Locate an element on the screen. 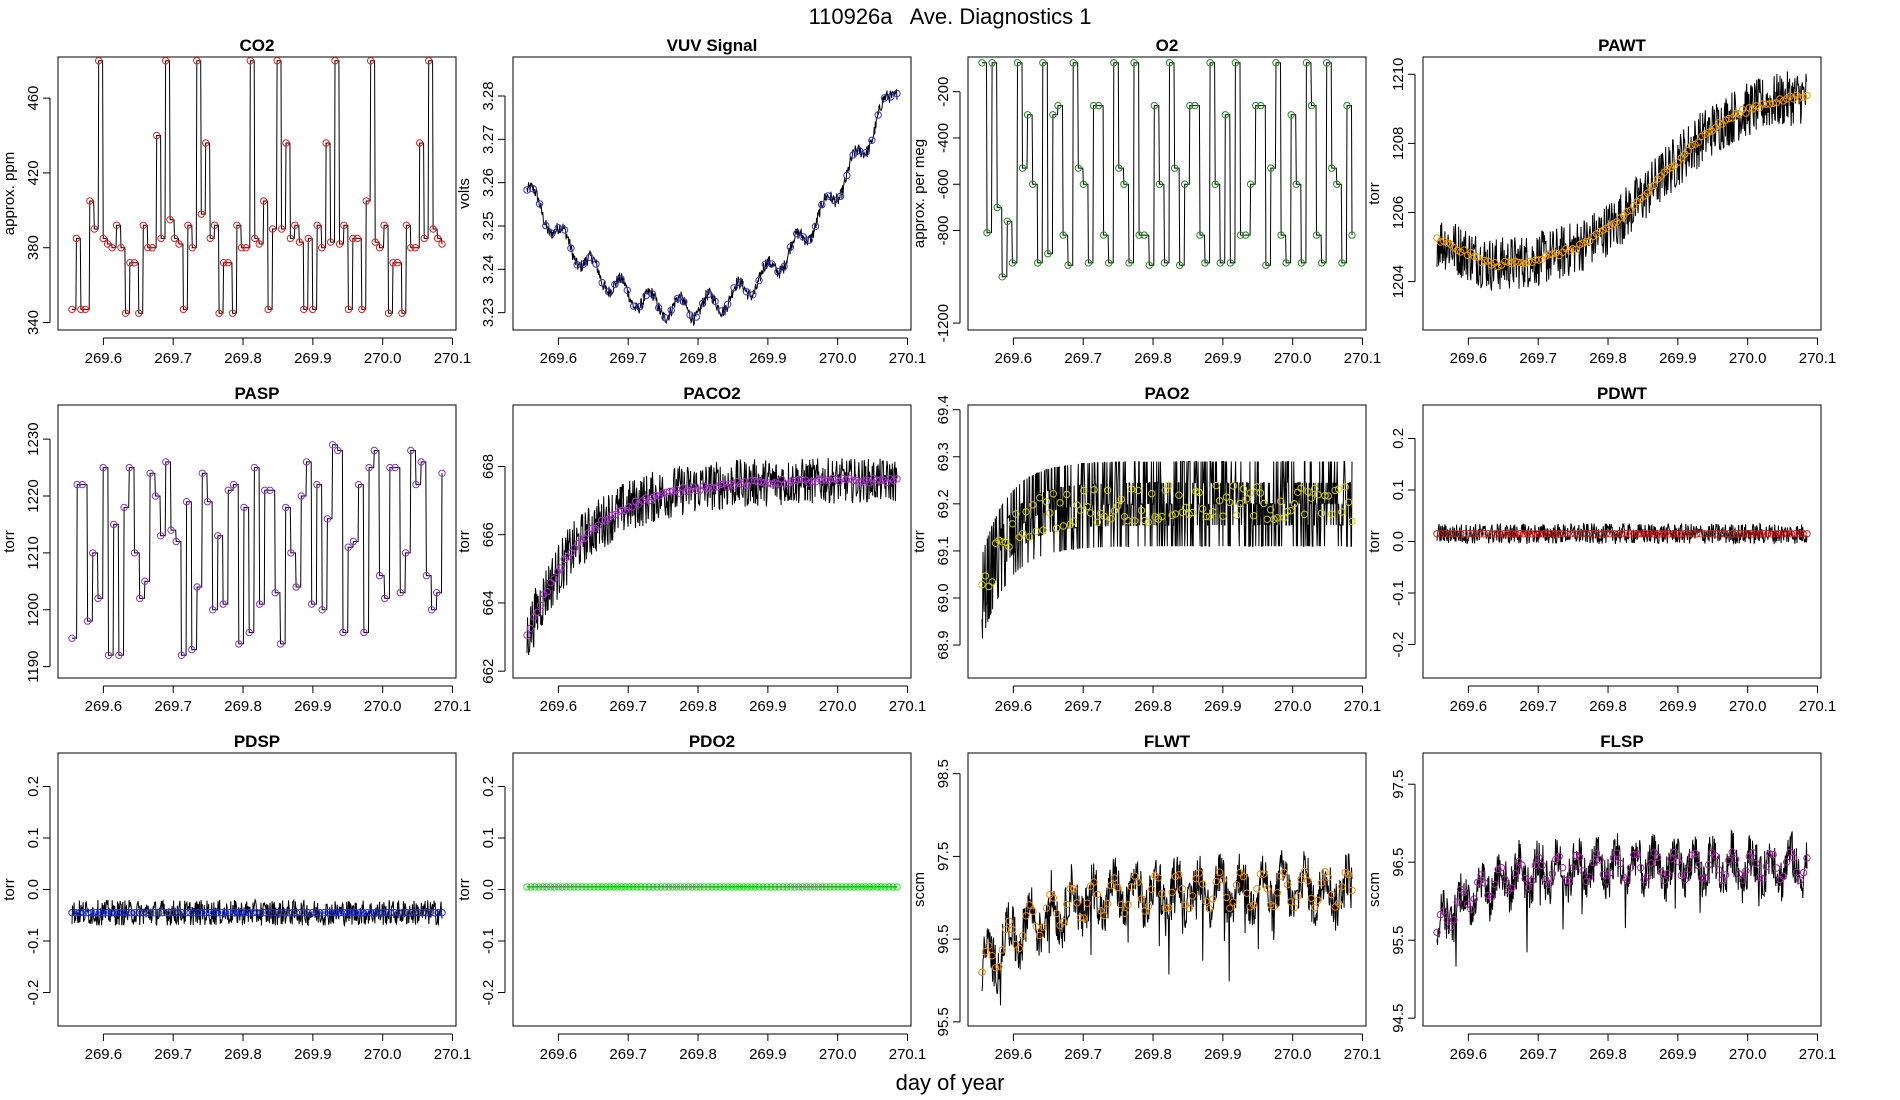 The width and height of the screenshot is (1900, 1100). y-tick-label: -0.2 is located at coordinates (488, 993).